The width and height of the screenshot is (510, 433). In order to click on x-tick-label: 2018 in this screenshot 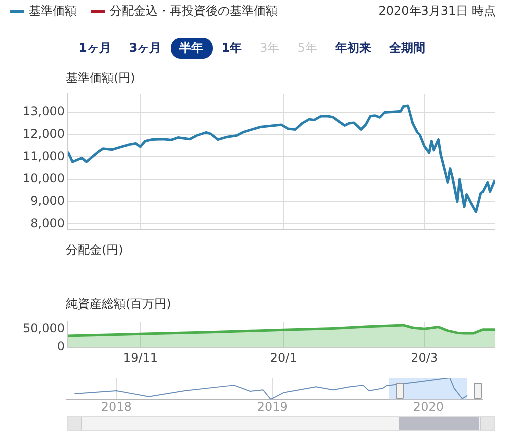, I will do `click(116, 407)`.